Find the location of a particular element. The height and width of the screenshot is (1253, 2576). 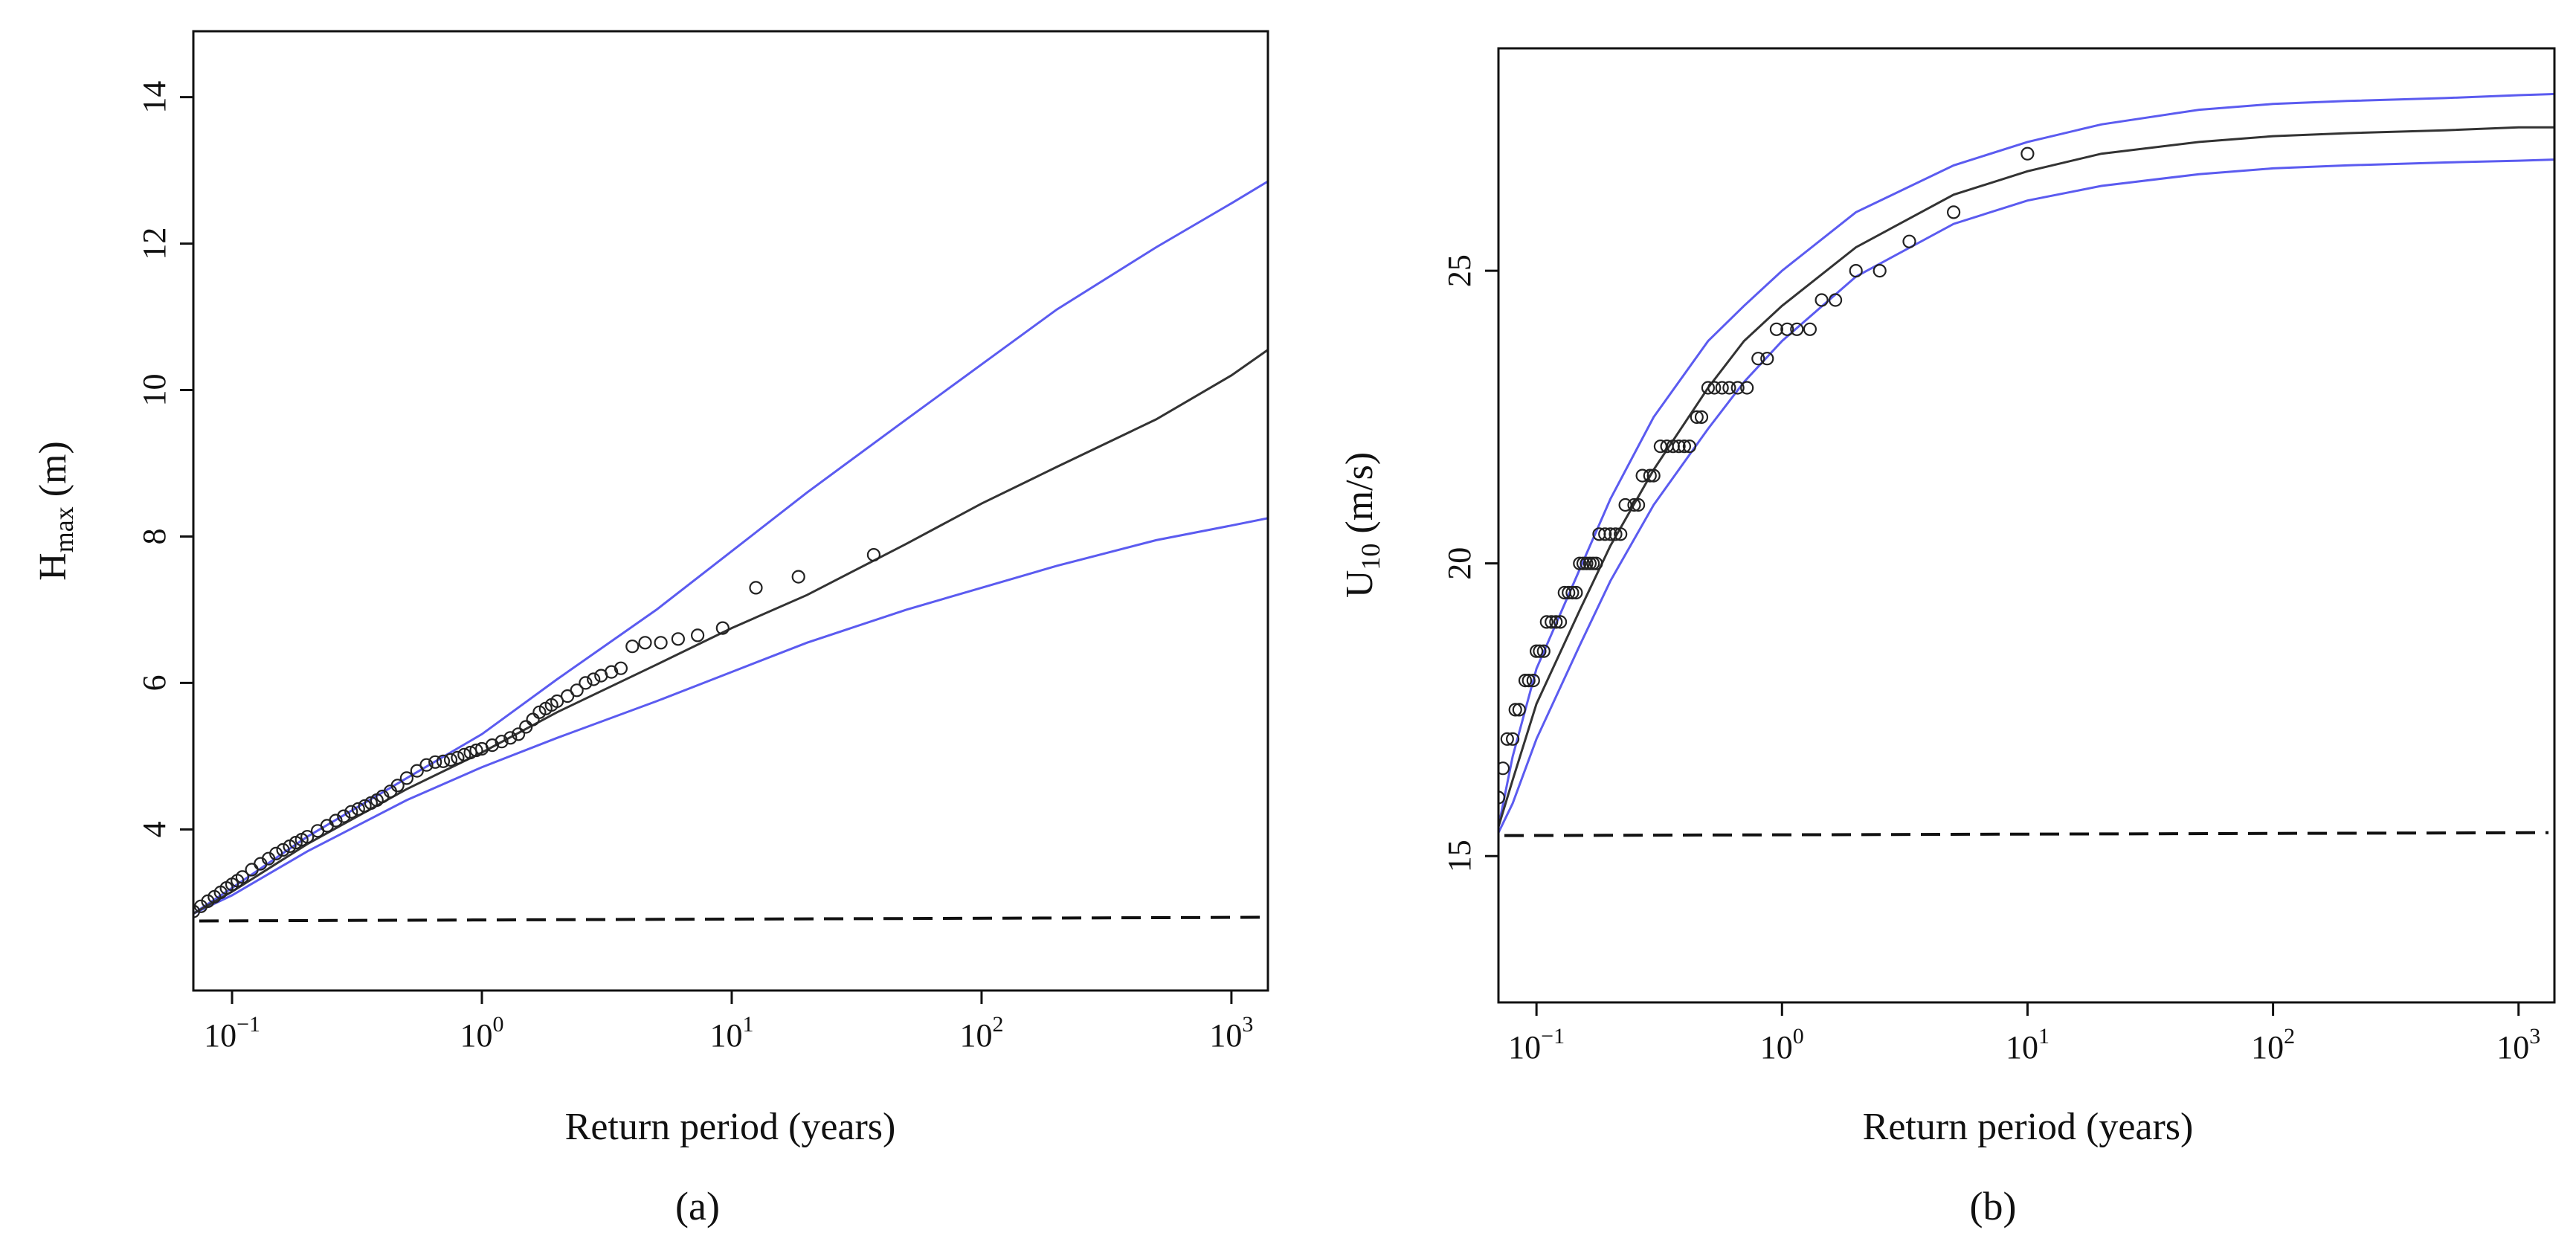

panel-a-threshold-line is located at coordinates (731, 919).